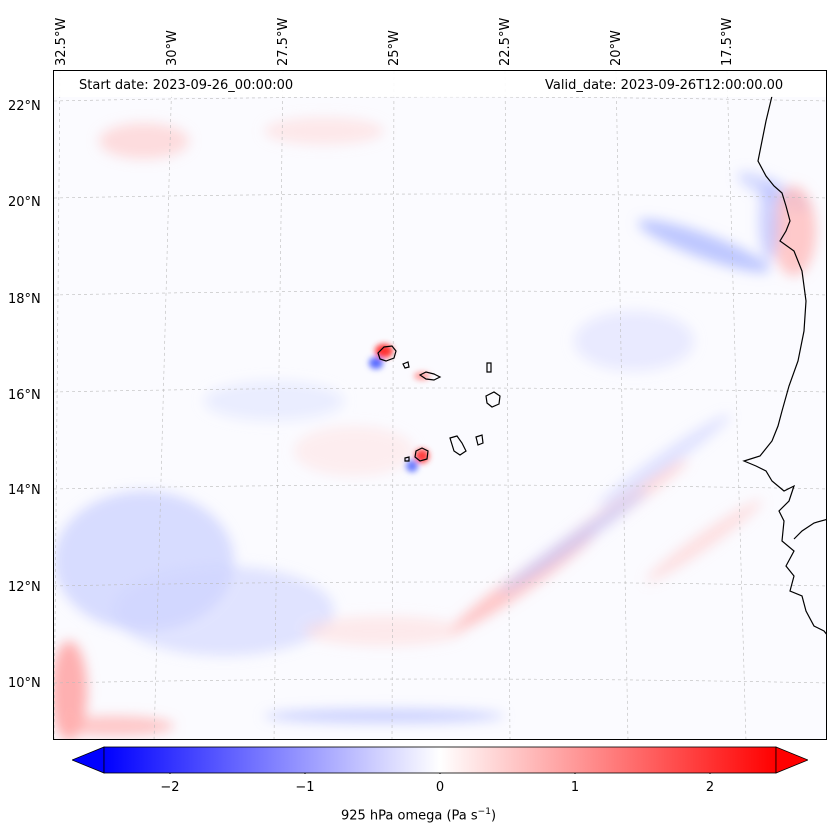  I want to click on colorbar-tick-label-0: 0, so click(440, 787).